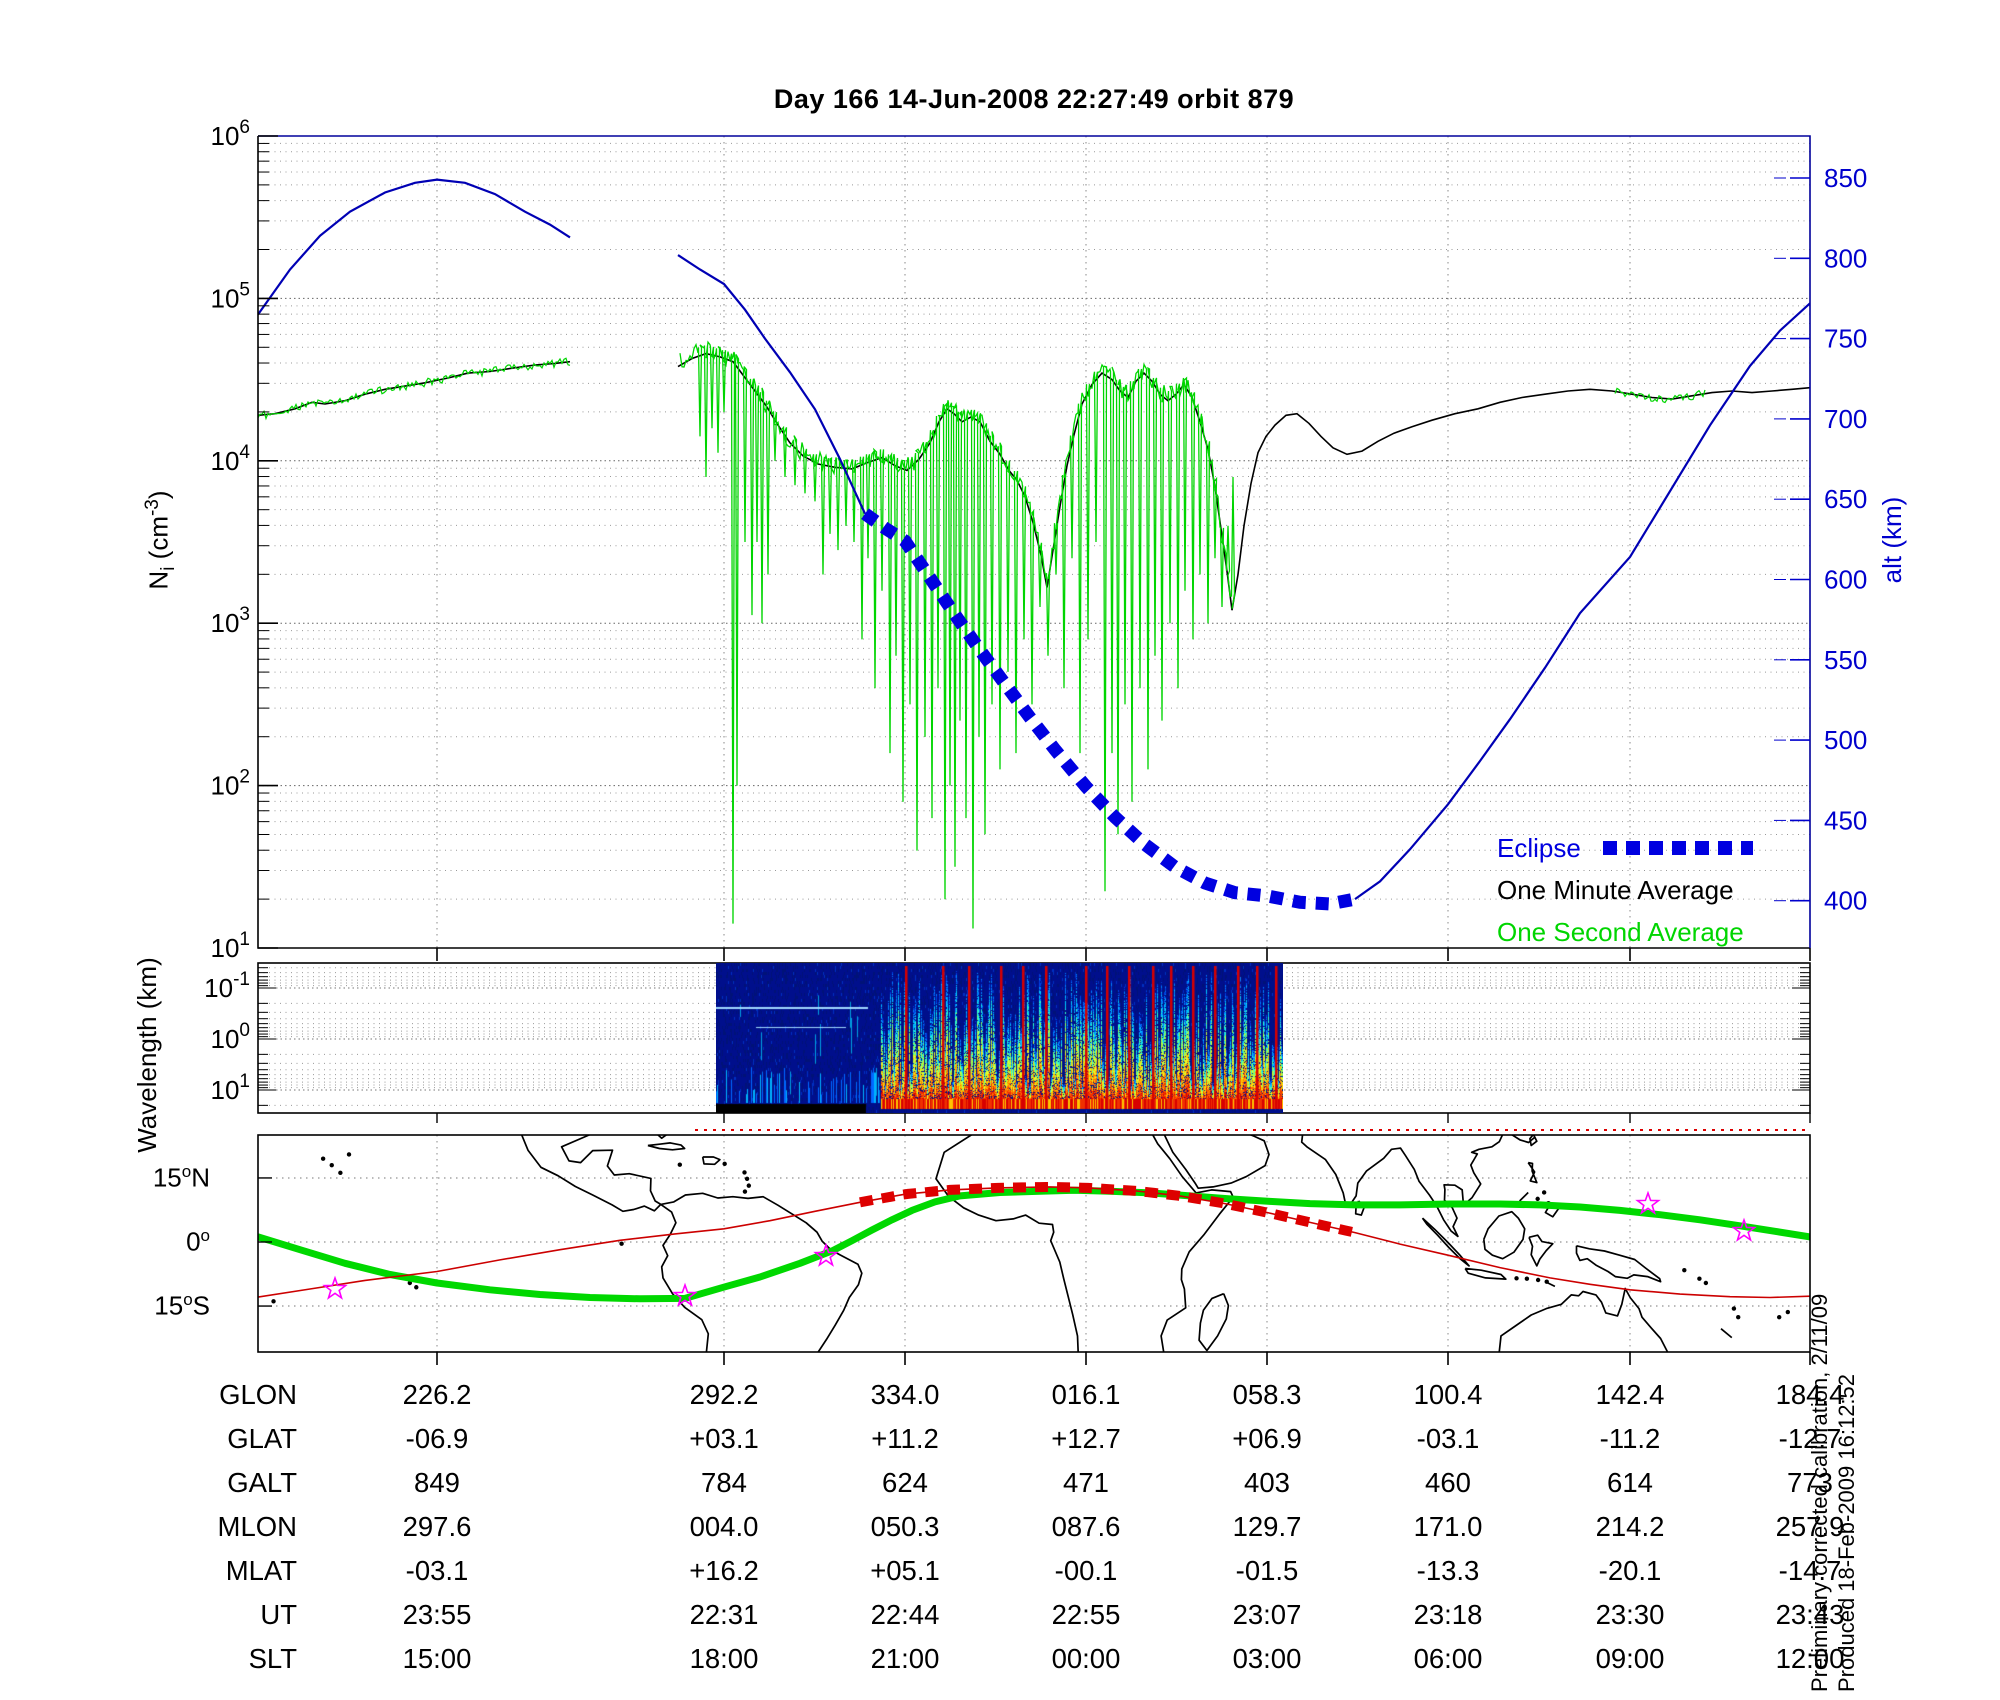 This screenshot has height=1700, width=2000. Describe the element at coordinates (231, 296) in the screenshot. I see `svg-text: 10⁵` at that location.